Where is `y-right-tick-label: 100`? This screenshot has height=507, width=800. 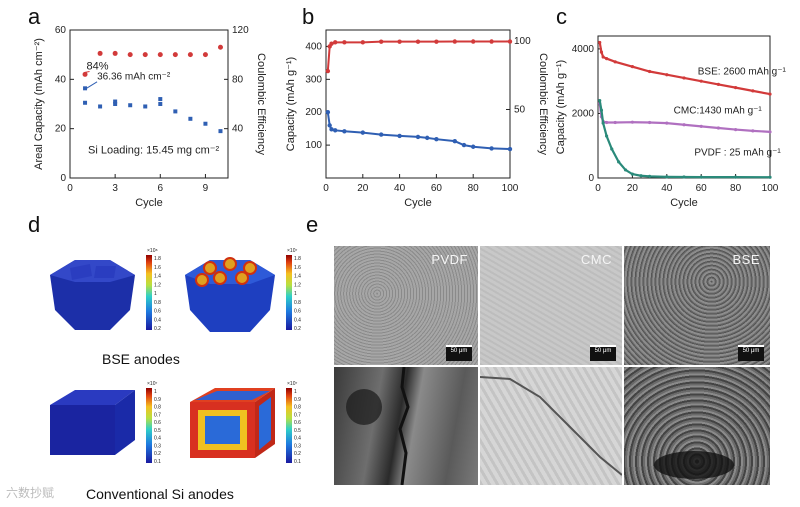 y-right-tick-label: 100 is located at coordinates (522, 41).